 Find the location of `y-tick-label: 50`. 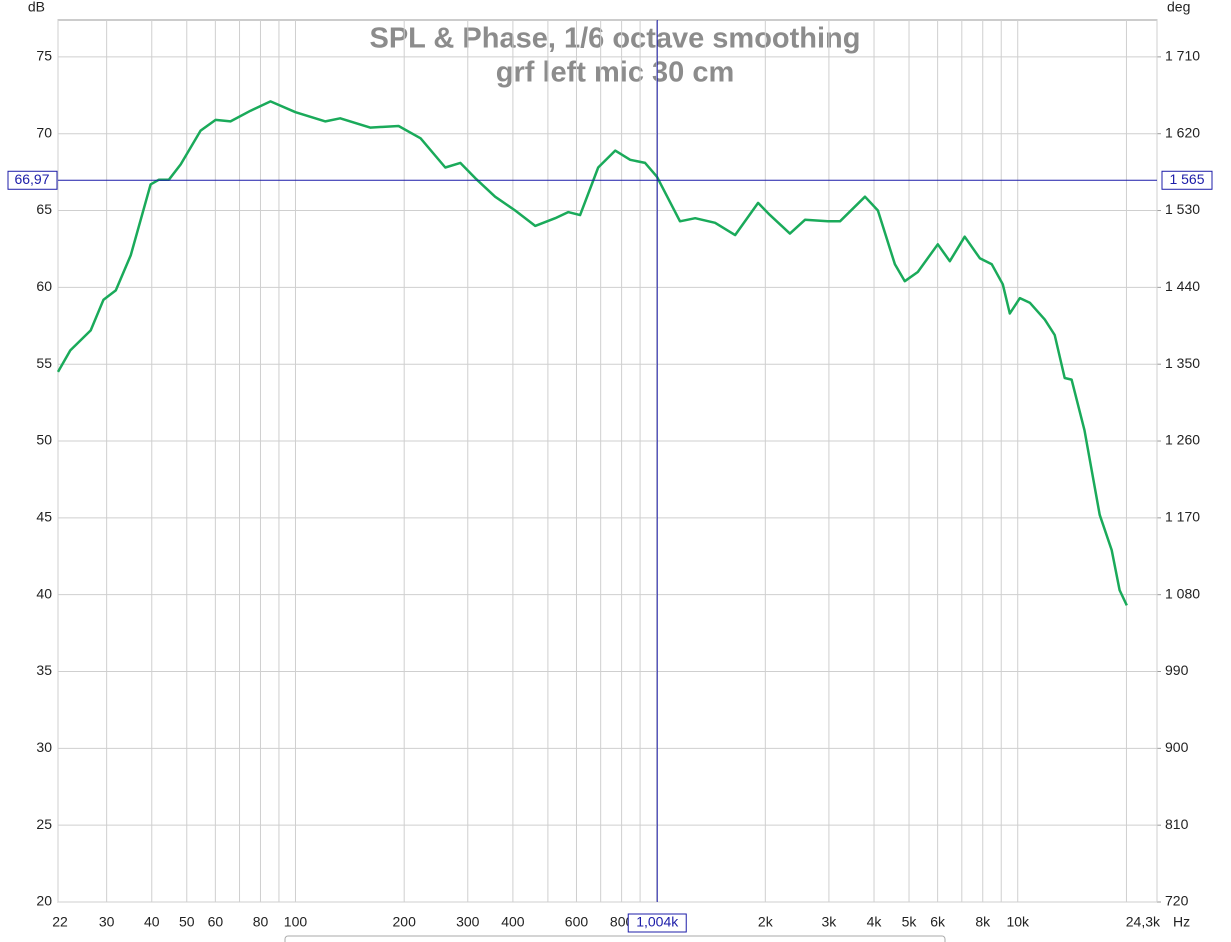

y-tick-label: 50 is located at coordinates (44, 440).